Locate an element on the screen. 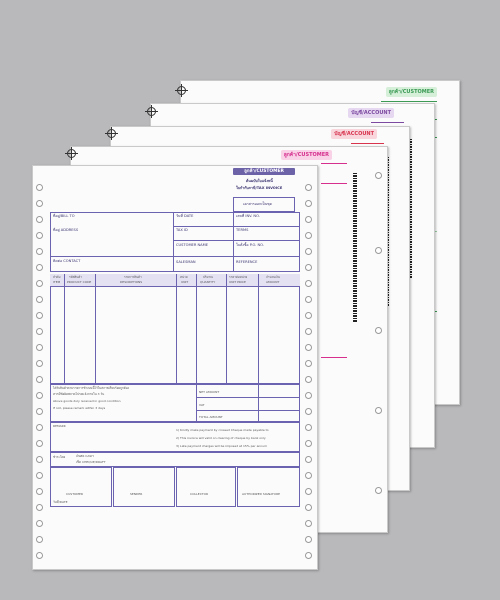  col-unit: UNIT is located at coordinates (185, 282).